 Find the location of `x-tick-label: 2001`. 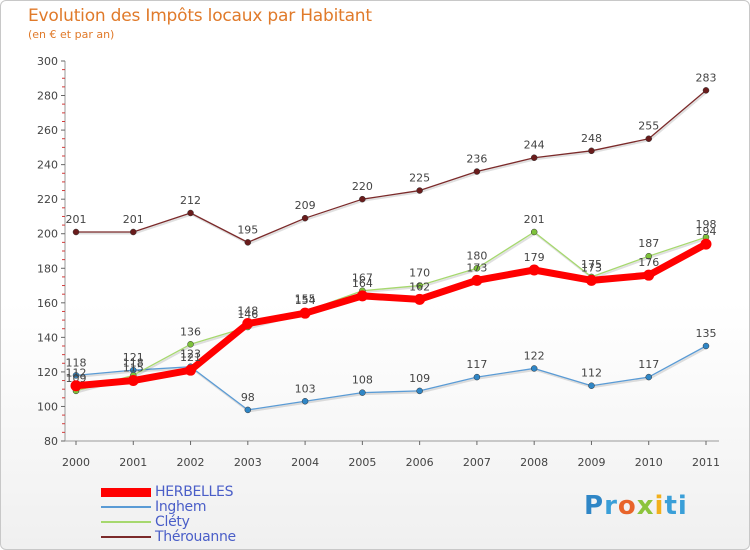

x-tick-label: 2001 is located at coordinates (133, 462).